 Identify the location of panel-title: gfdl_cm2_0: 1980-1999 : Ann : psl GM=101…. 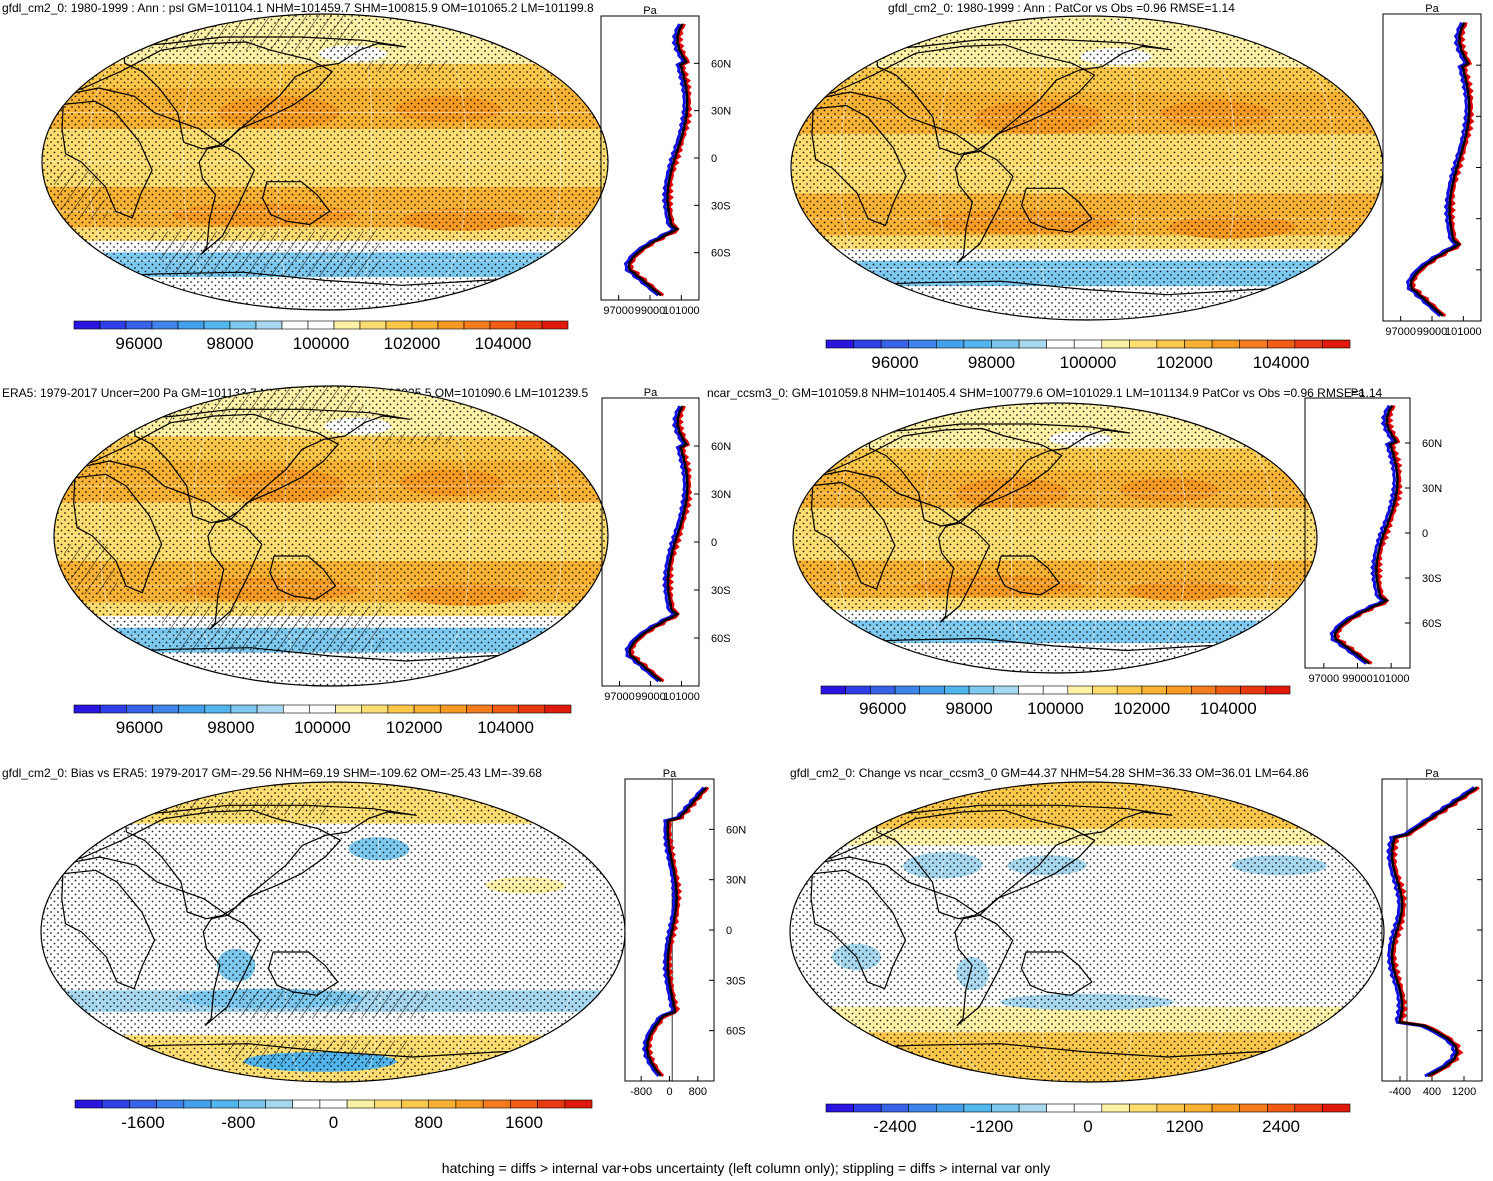
(298, 8).